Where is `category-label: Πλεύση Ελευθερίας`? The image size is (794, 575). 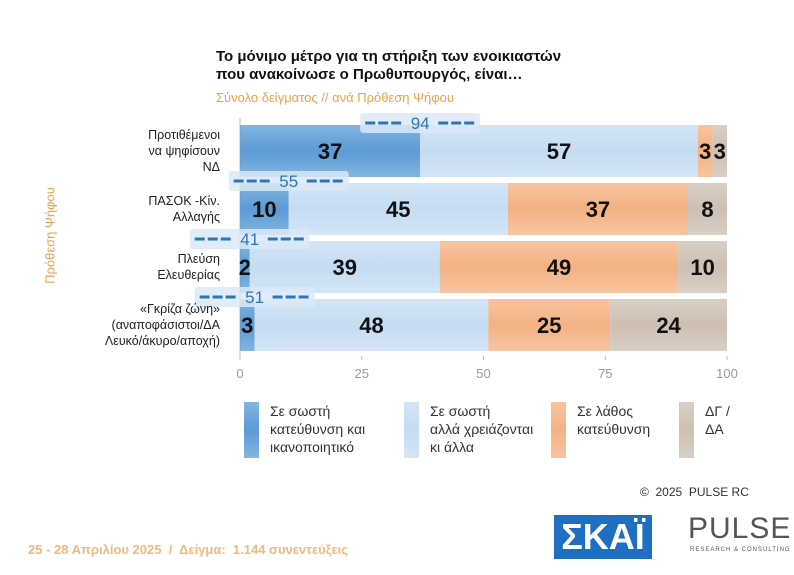
category-label: Πλεύση Ελευθερίας is located at coordinates (188, 267).